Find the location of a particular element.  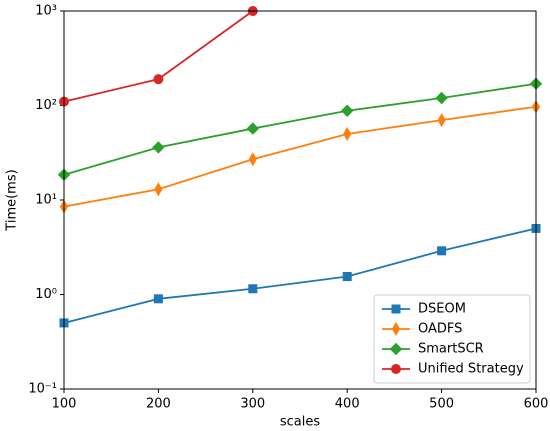

x-tick-label: 500 is located at coordinates (441, 404).